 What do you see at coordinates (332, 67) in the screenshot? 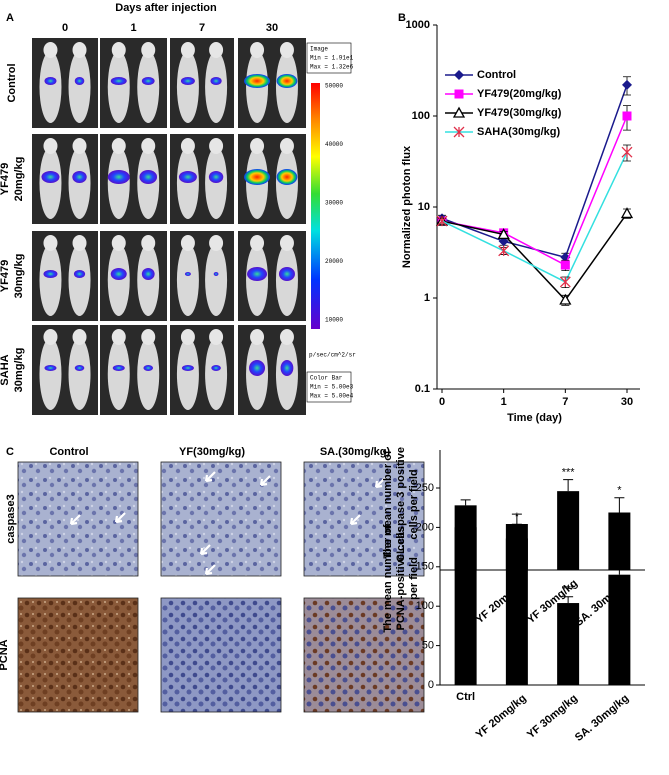
I see `info-text: Max = 1.32e6` at bounding box center [332, 67].